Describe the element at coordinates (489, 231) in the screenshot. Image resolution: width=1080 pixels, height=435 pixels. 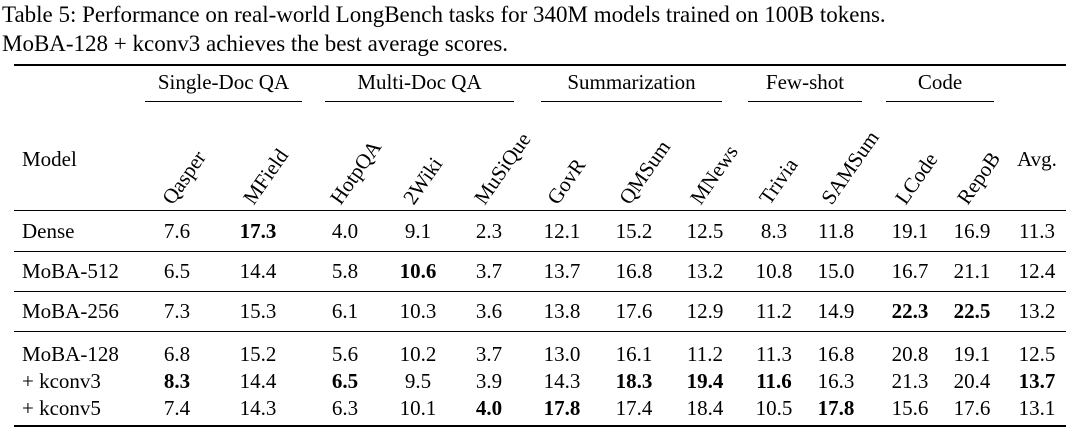
I see `table-cell: 2.3` at that location.